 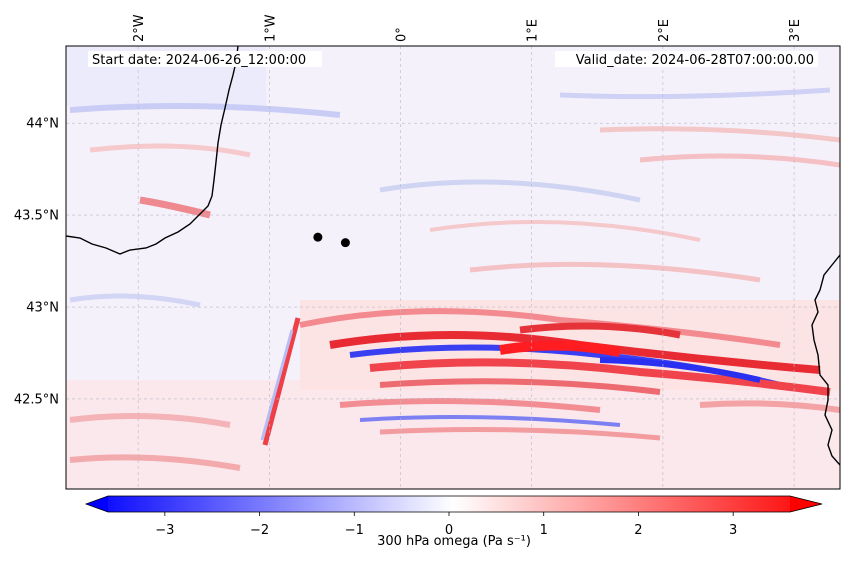 I want to click on colorbar-outline, so click(x=453, y=504).